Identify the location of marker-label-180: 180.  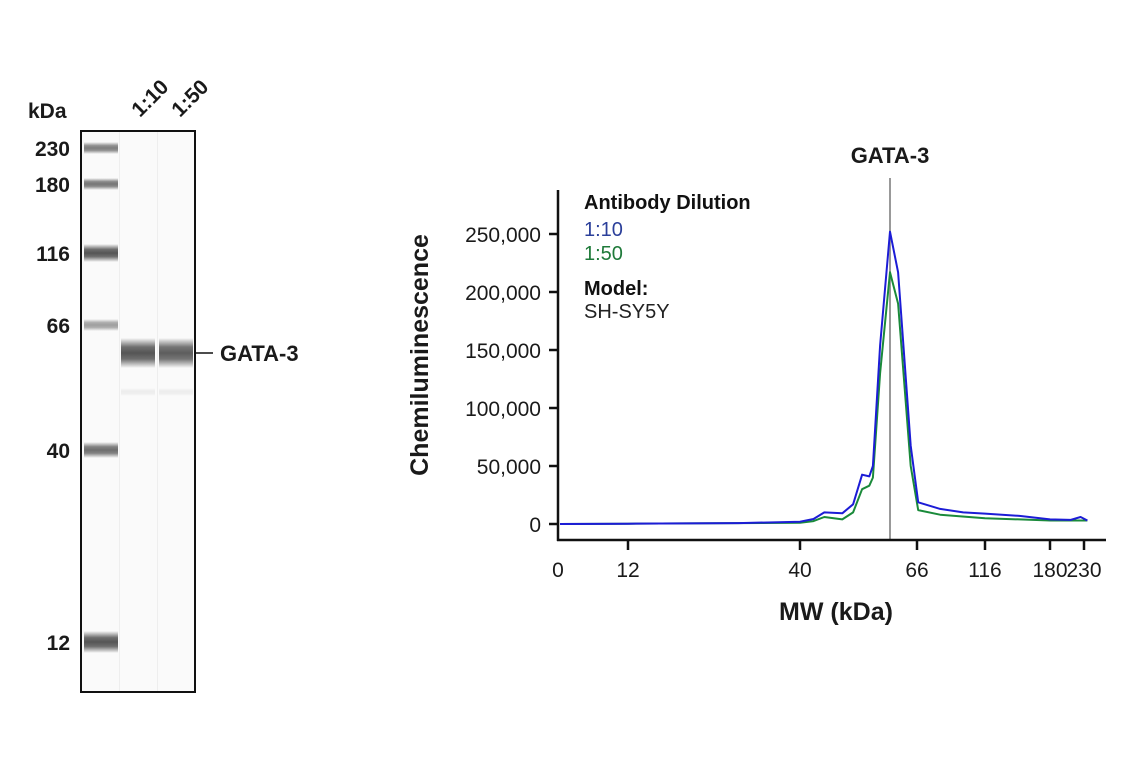
(52, 185).